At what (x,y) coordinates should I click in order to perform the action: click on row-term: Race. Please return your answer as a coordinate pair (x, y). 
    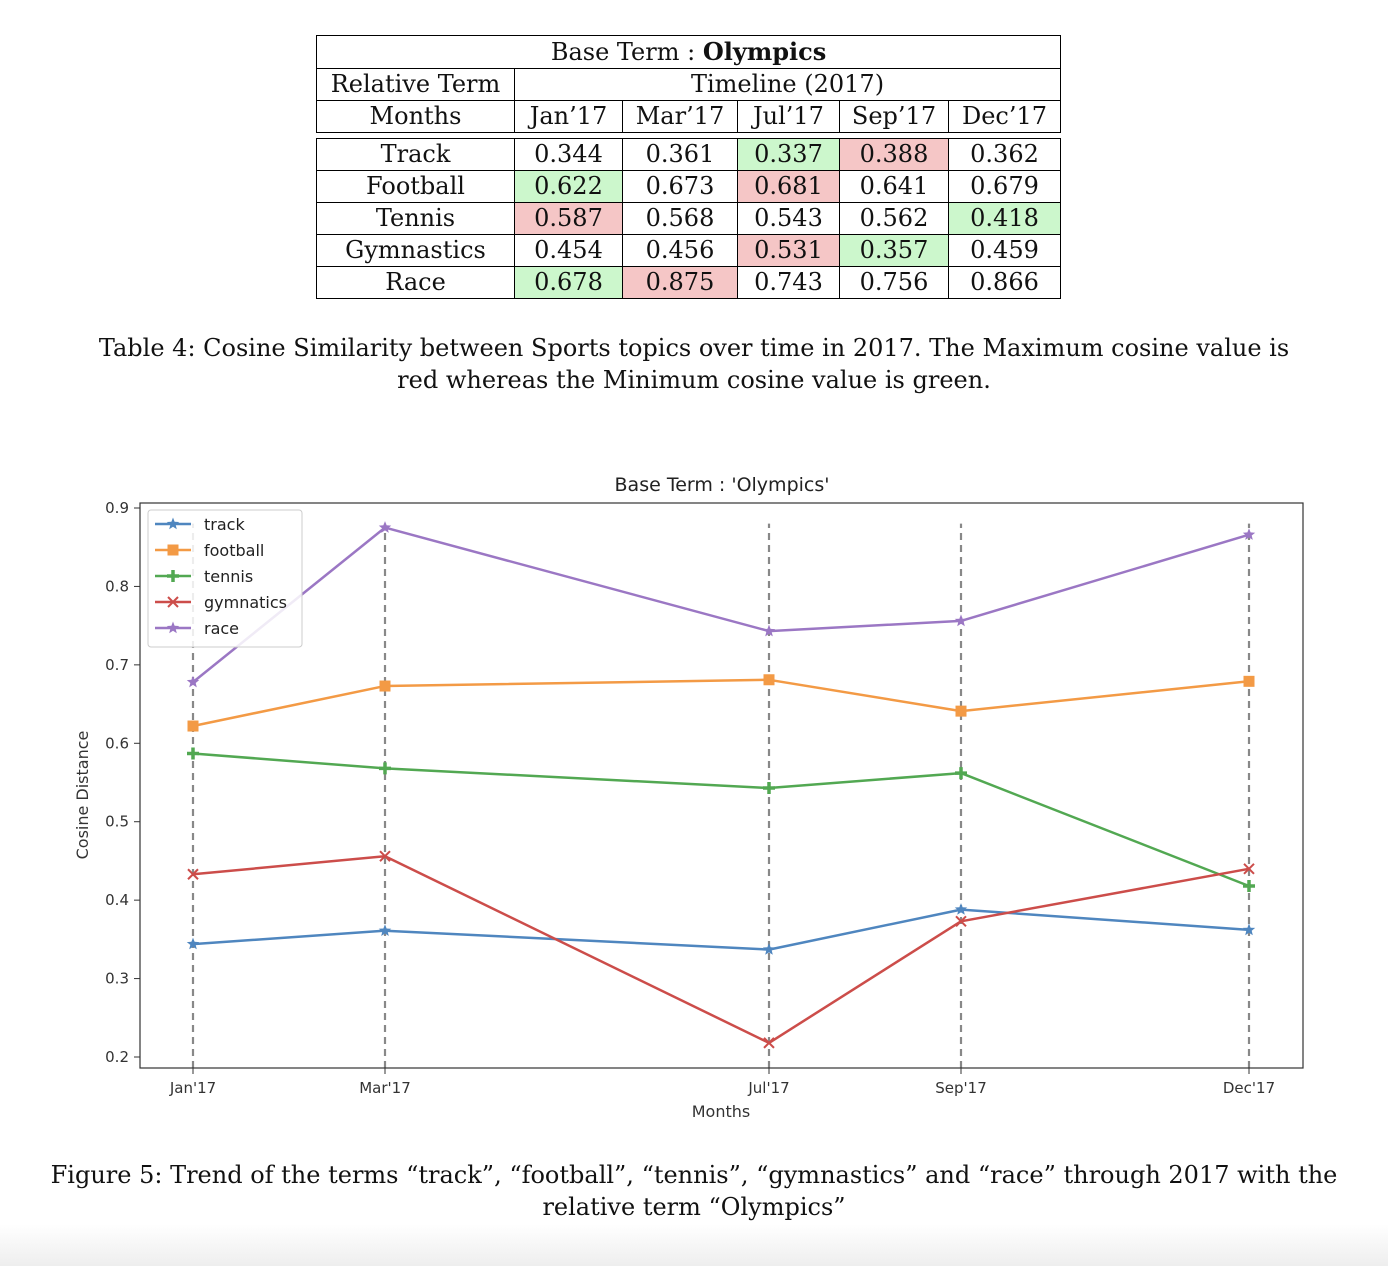
    Looking at the image, I should click on (415, 282).